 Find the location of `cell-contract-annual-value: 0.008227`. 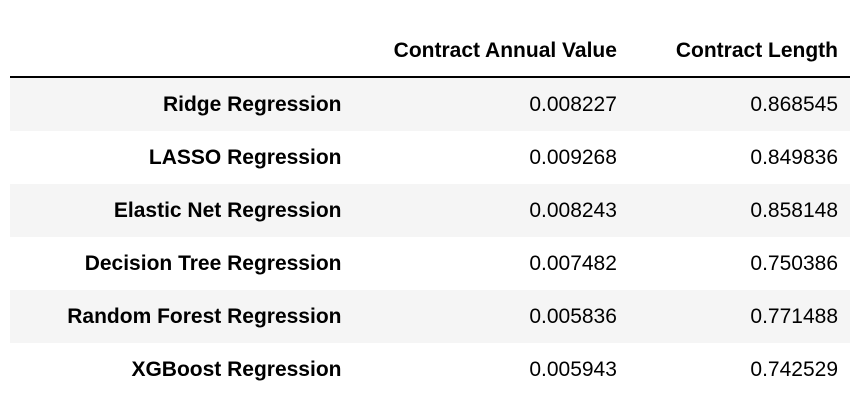

cell-contract-annual-value: 0.008227 is located at coordinates (573, 104).